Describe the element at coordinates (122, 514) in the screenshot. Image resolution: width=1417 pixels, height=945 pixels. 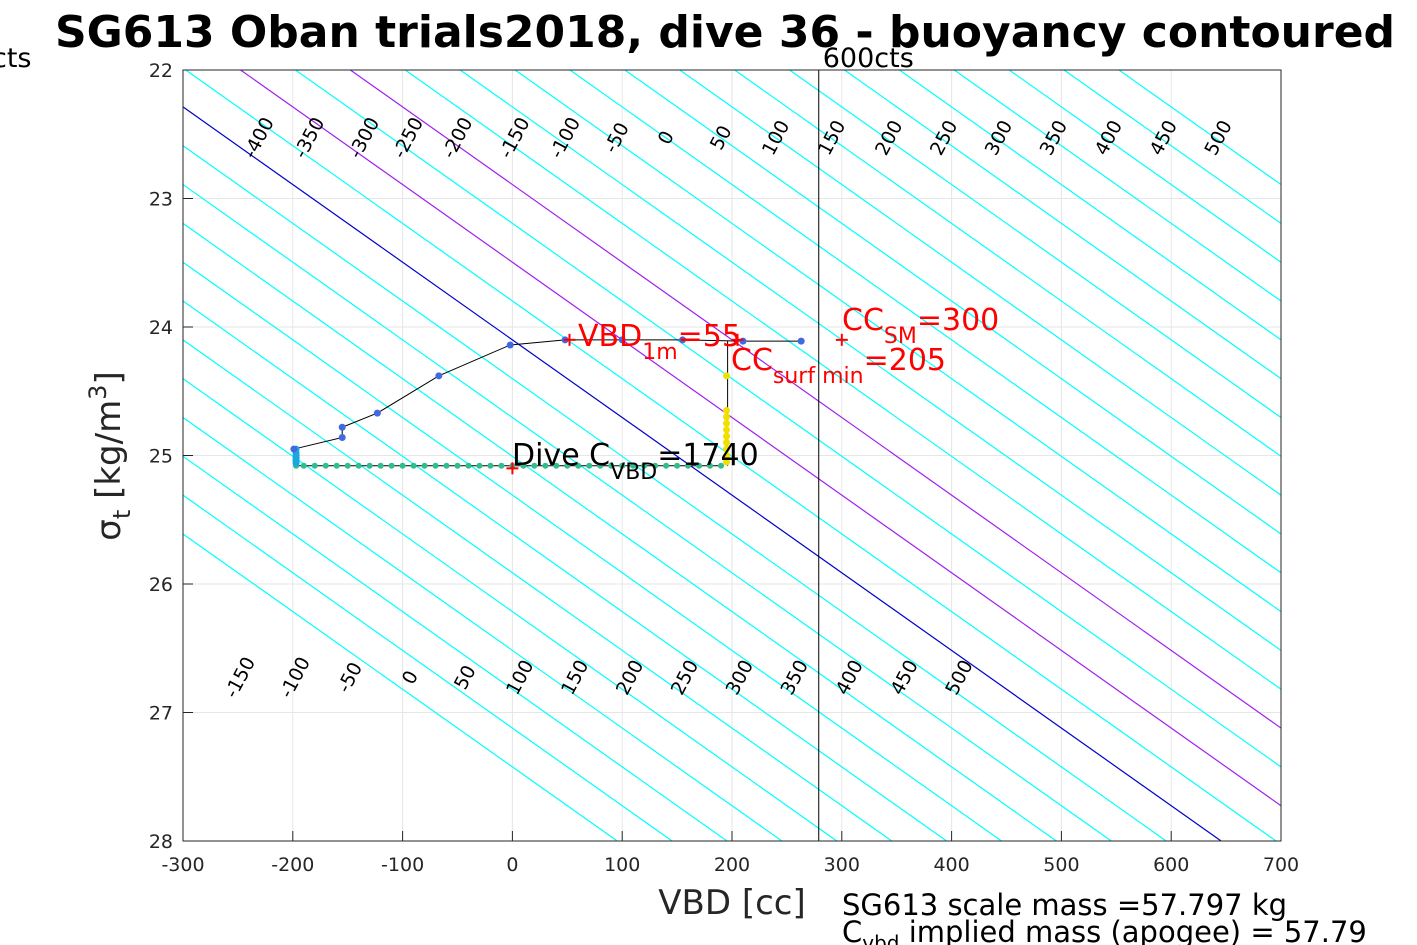
I see `y-axis-label-sub: t` at that location.